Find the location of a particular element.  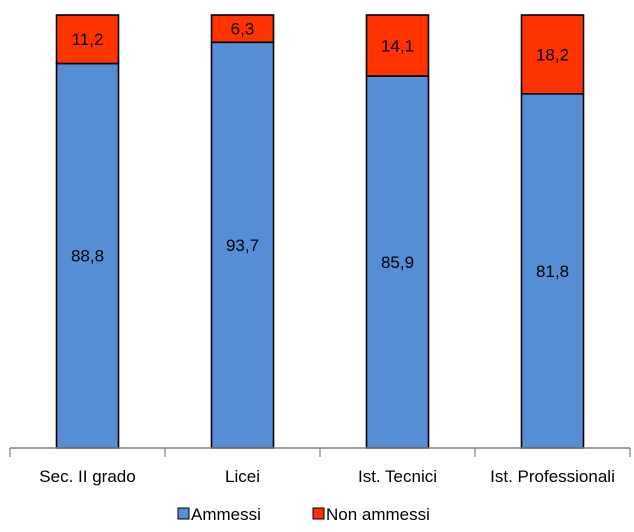

x-tick-label-0: Sec. II grado is located at coordinates (87, 476).